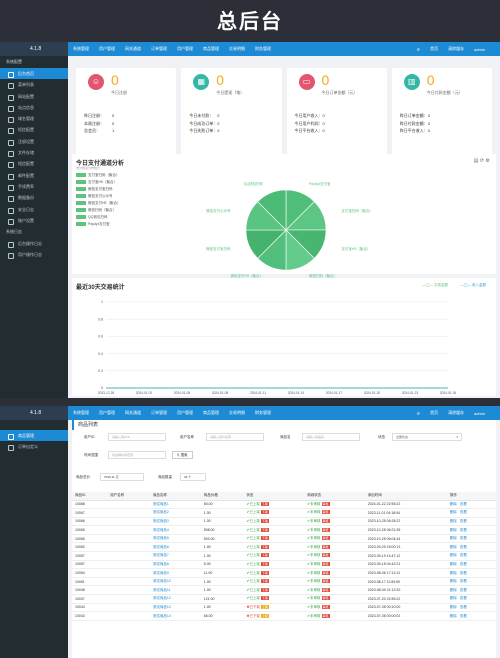 The image size is (500, 658). I want to click on legend-item: 微信扫码（聚合）, so click(98, 210).